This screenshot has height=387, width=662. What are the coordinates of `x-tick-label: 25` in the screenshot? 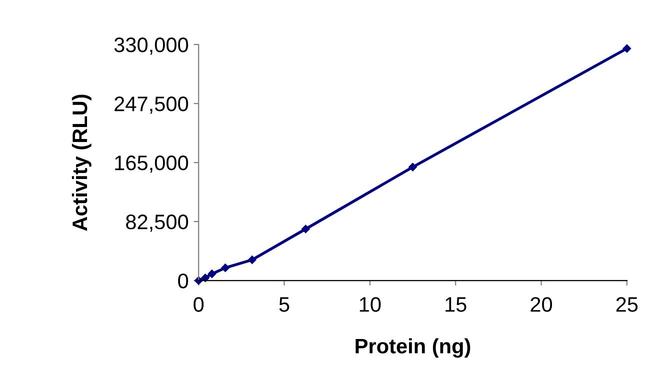 It's located at (627, 304).